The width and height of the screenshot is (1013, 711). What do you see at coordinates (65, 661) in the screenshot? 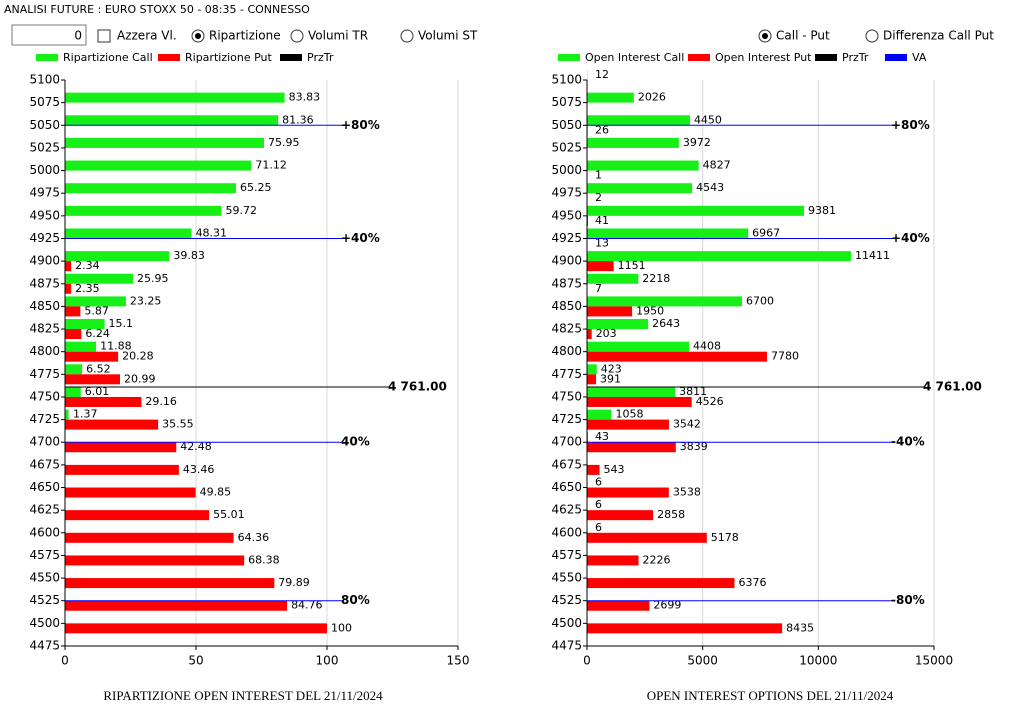
I see `x-tick-label: 0` at bounding box center [65, 661].